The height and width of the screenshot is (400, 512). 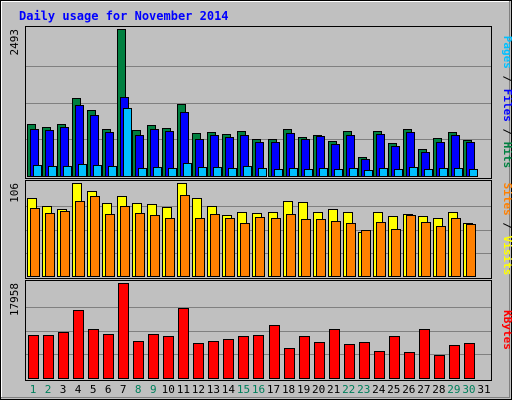 I want to click on day-label-25: 25, so click(x=393, y=389).